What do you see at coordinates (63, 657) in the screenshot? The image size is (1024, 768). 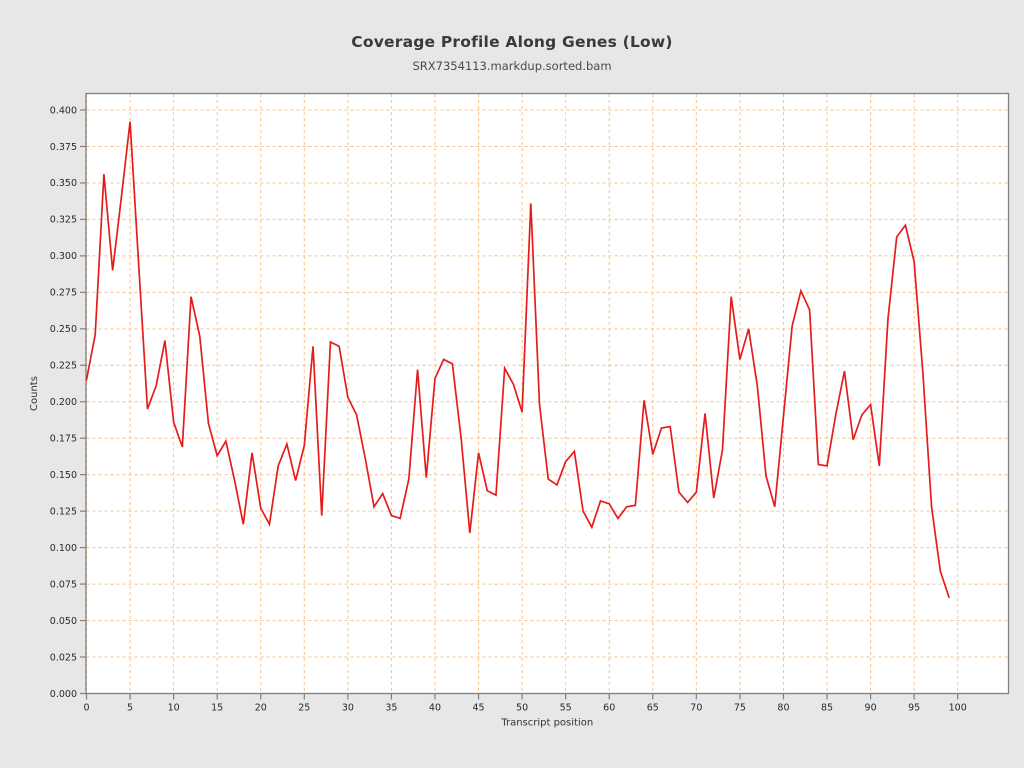 I see `y-tick-label: 0.025` at bounding box center [63, 657].